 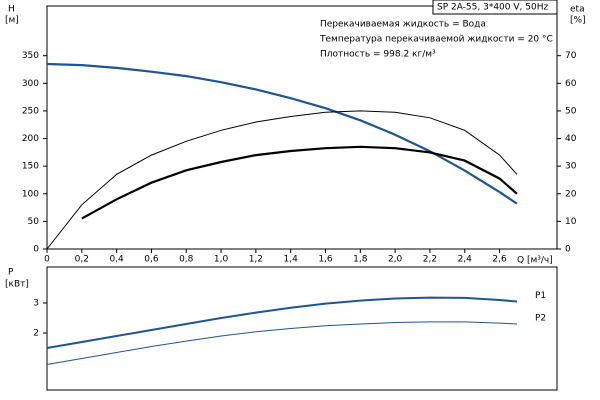 What do you see at coordinates (17, 285) in the screenshot?
I see `y-unit: [кВт]` at bounding box center [17, 285].